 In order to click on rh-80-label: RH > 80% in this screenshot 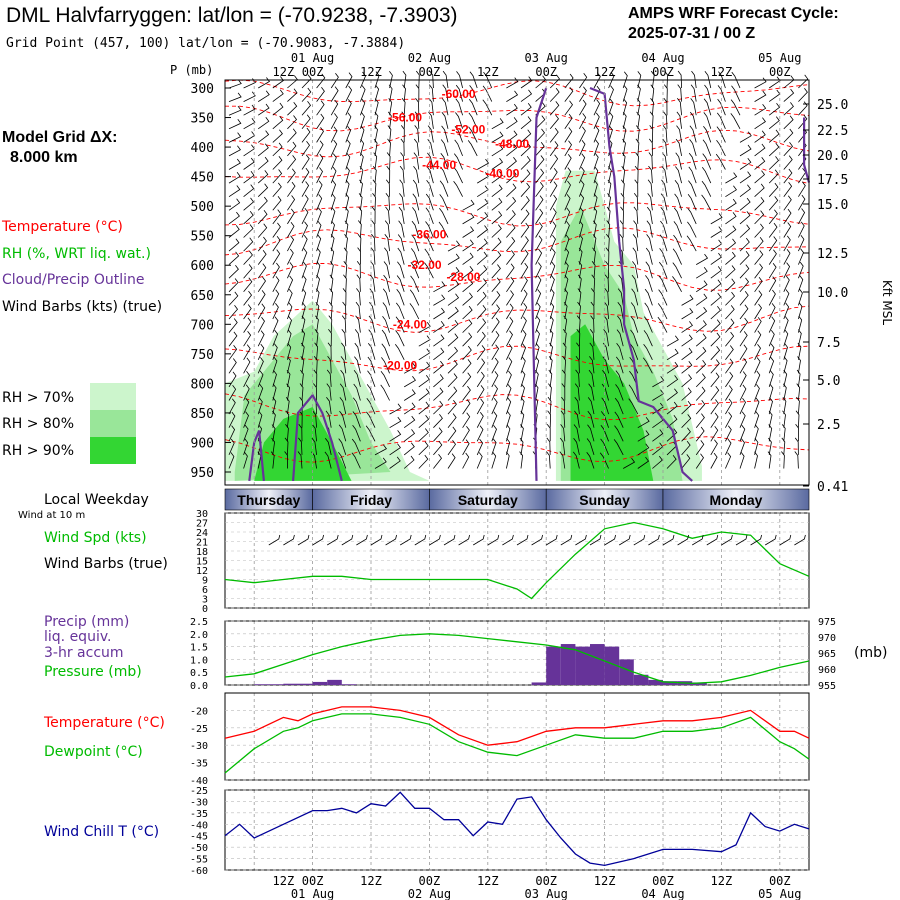, I will do `click(38, 424)`.